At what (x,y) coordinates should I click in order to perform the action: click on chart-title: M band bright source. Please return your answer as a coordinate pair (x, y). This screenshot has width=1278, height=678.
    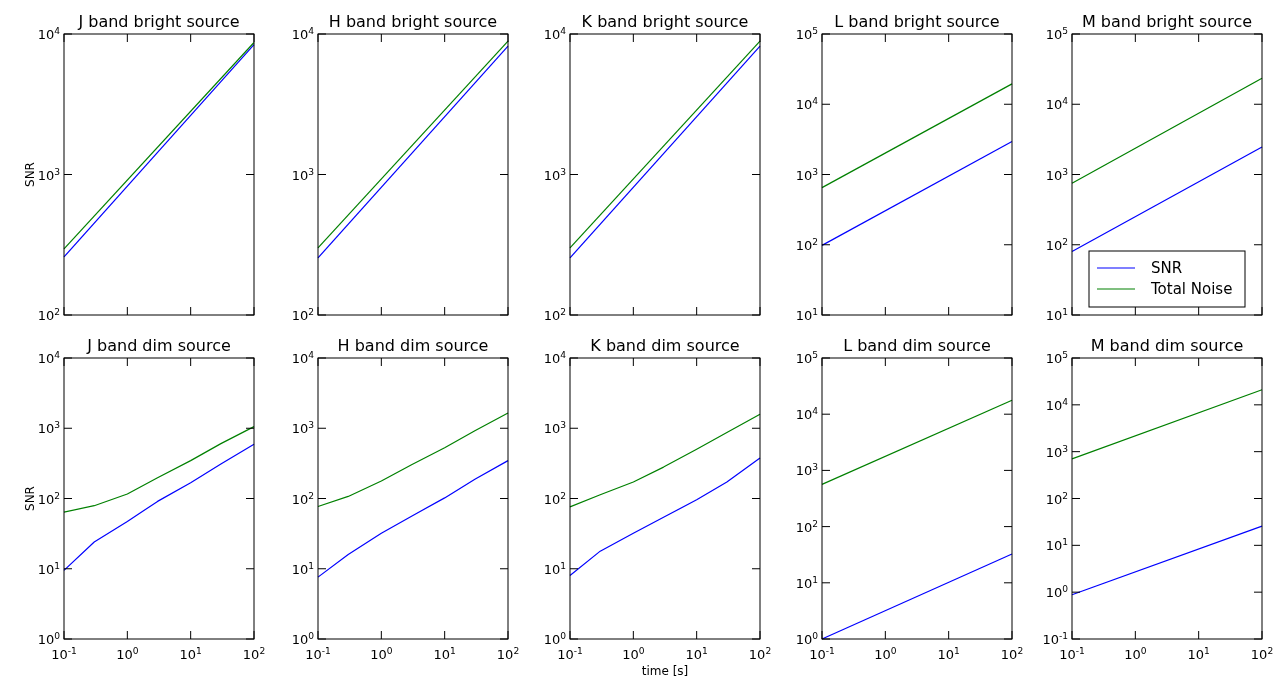
    Looking at the image, I should click on (1167, 21).